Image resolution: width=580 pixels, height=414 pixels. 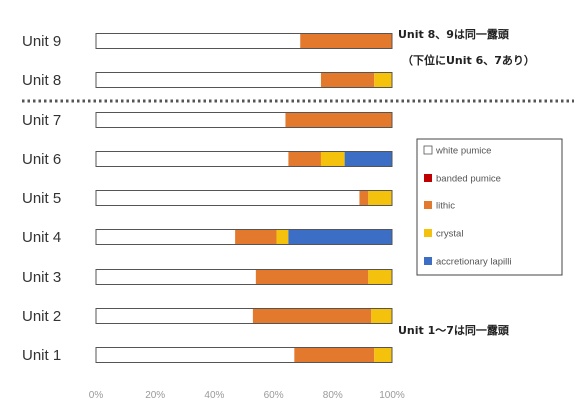 I want to click on category-label: Unit 8, so click(x=41, y=80).